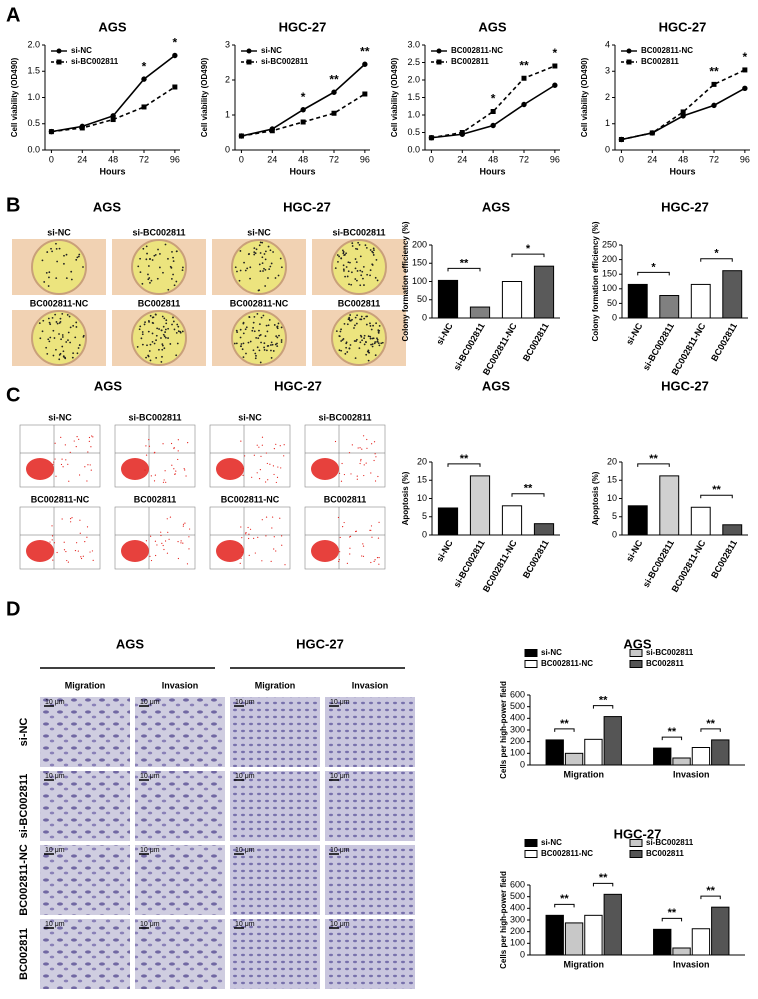  What do you see at coordinates (685, 206) in the screenshot?
I see `chart-title: HGC-27` at bounding box center [685, 206].